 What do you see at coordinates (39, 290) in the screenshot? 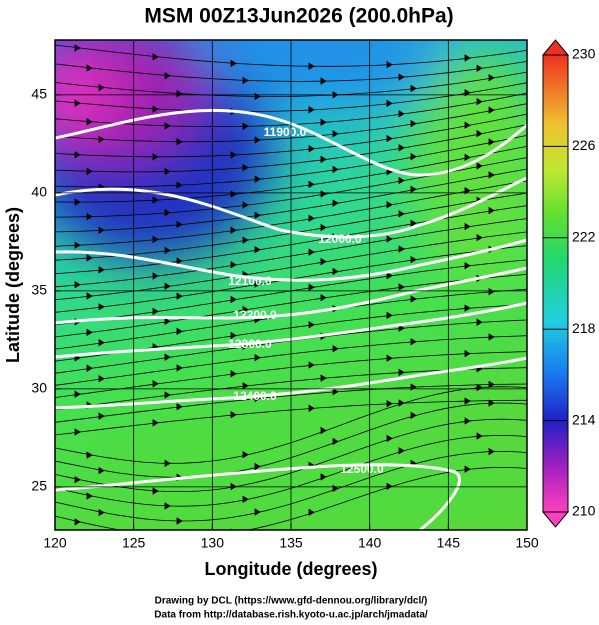
I see `y-tick-label: 35` at bounding box center [39, 290].